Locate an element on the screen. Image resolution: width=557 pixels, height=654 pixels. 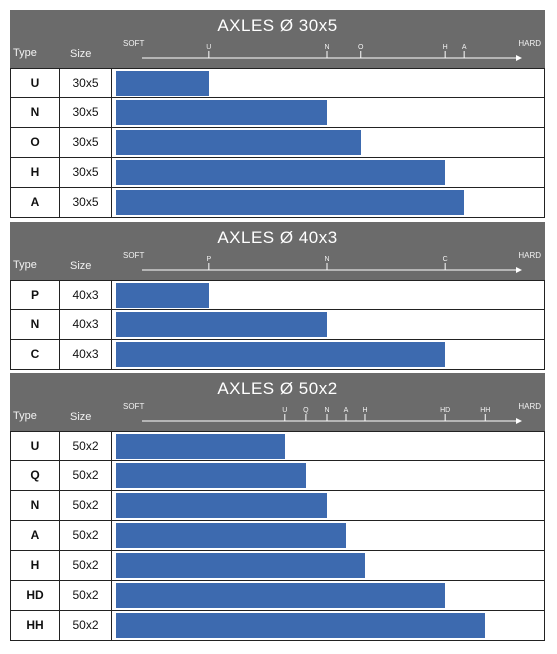
scale-label-soft: SOFT is located at coordinates (134, 406).